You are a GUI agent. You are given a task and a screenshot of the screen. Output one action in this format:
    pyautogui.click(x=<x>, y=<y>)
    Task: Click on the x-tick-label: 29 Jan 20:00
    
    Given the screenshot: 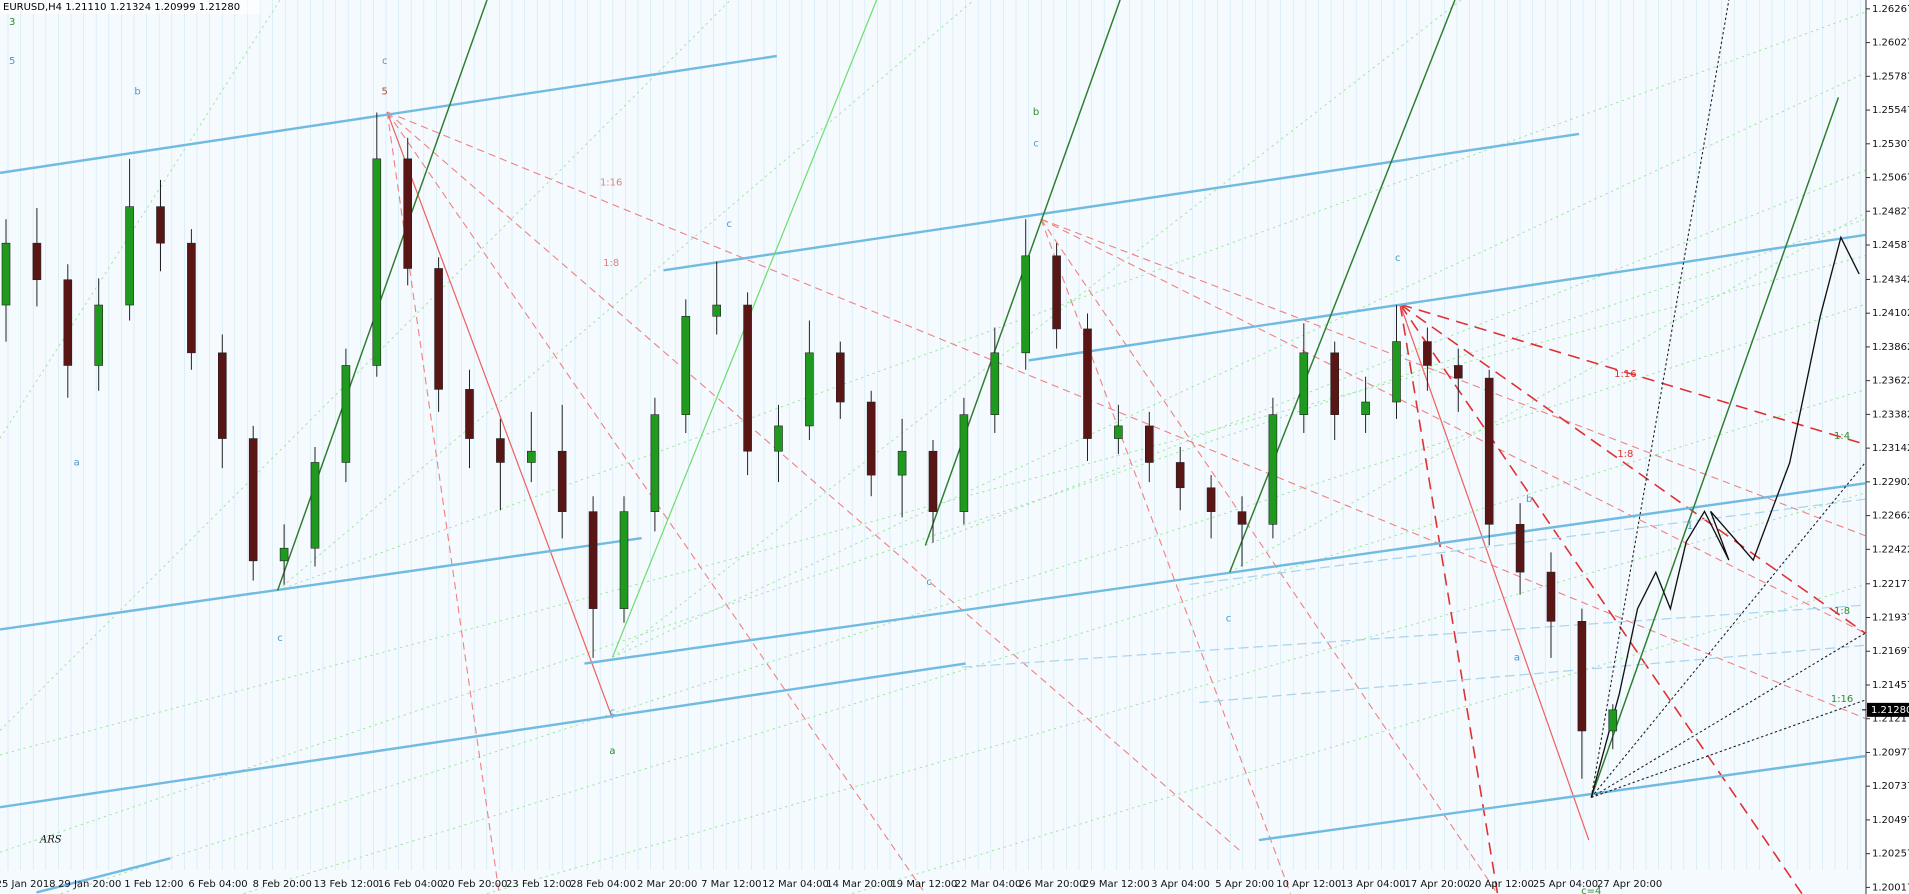 What is the action you would take?
    pyautogui.click(x=89, y=884)
    